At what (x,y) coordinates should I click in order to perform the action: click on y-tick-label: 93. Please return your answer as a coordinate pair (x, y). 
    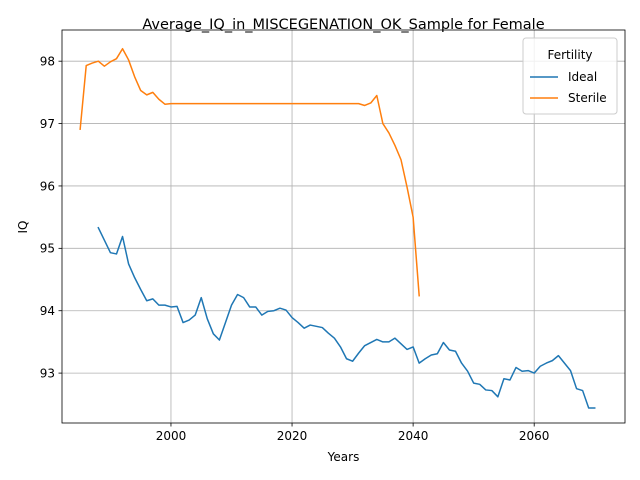
    Looking at the image, I should click on (47, 373).